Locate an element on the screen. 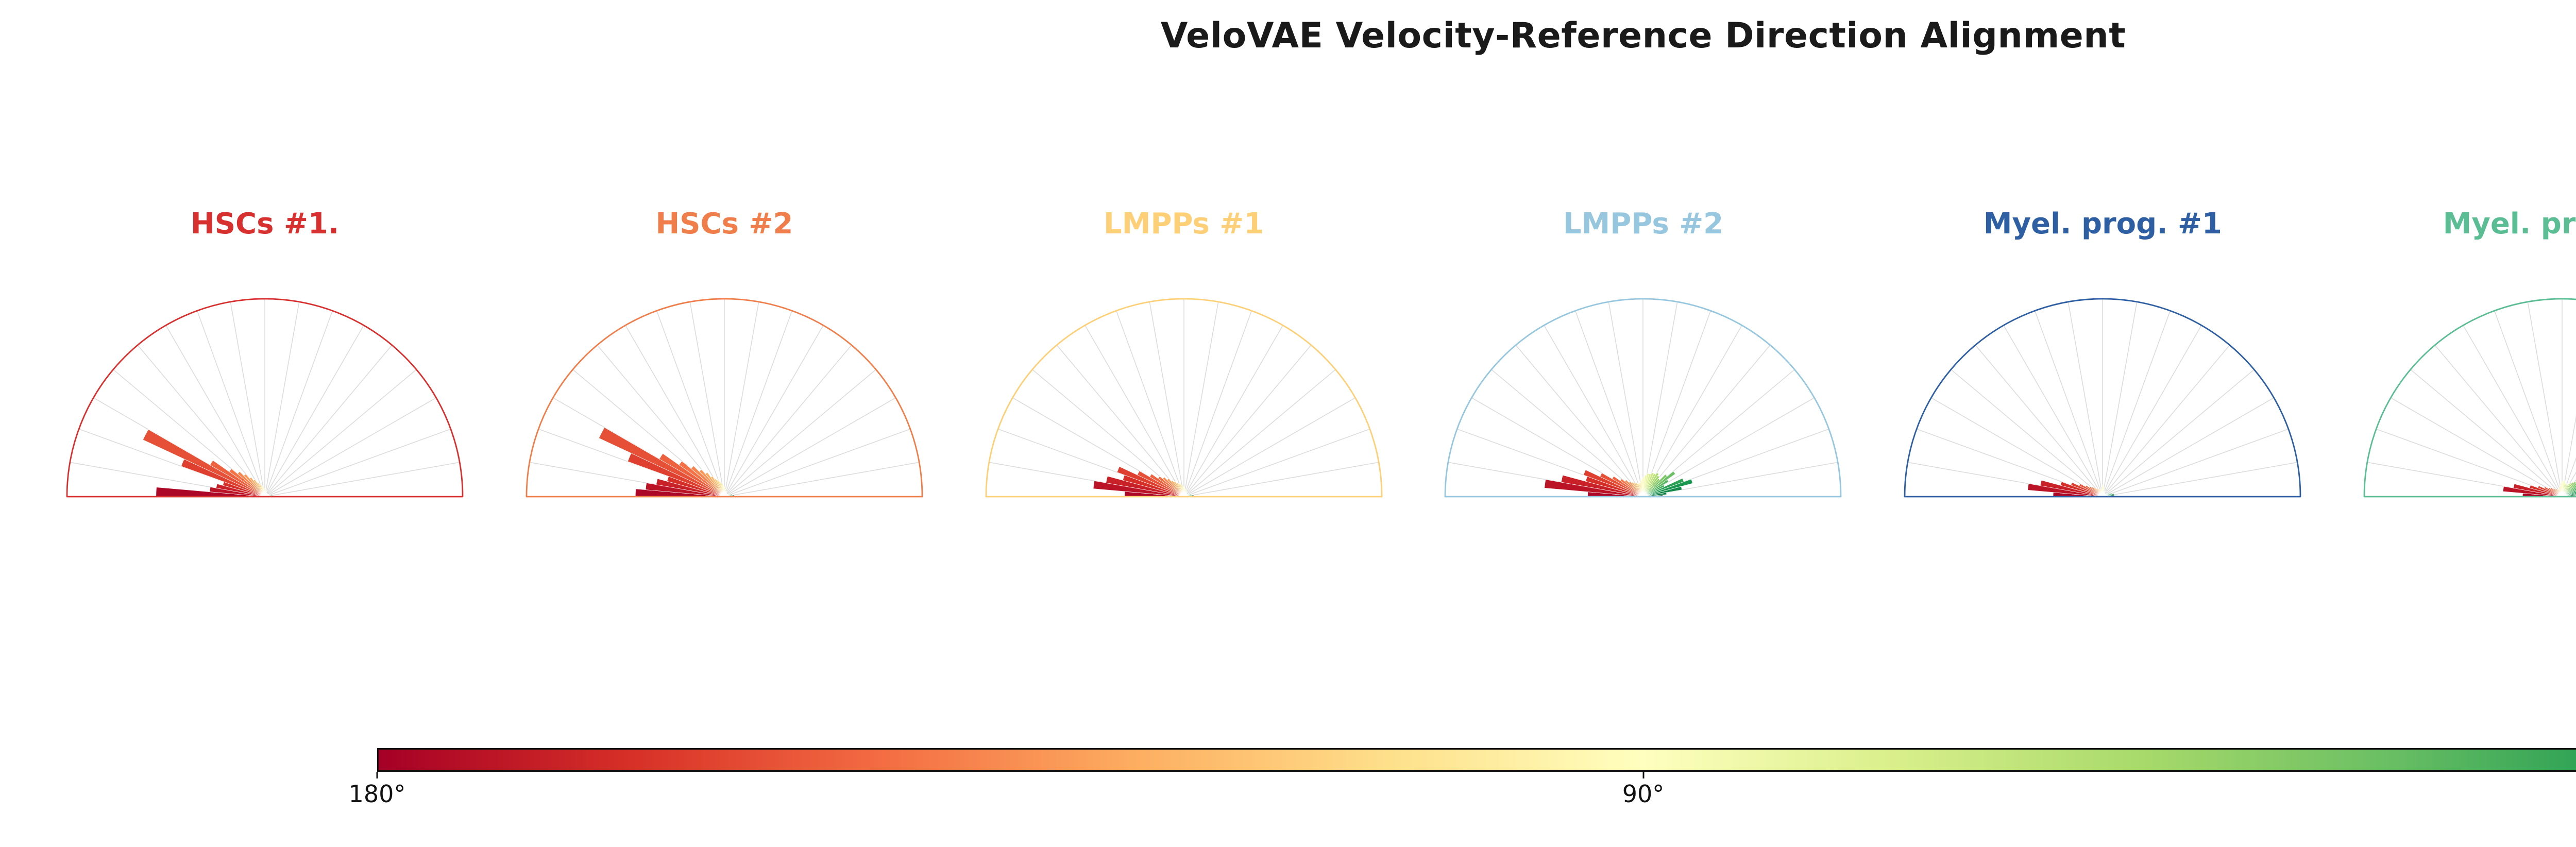  subplot-title: Myel. prog. #2 is located at coordinates (2509, 224).